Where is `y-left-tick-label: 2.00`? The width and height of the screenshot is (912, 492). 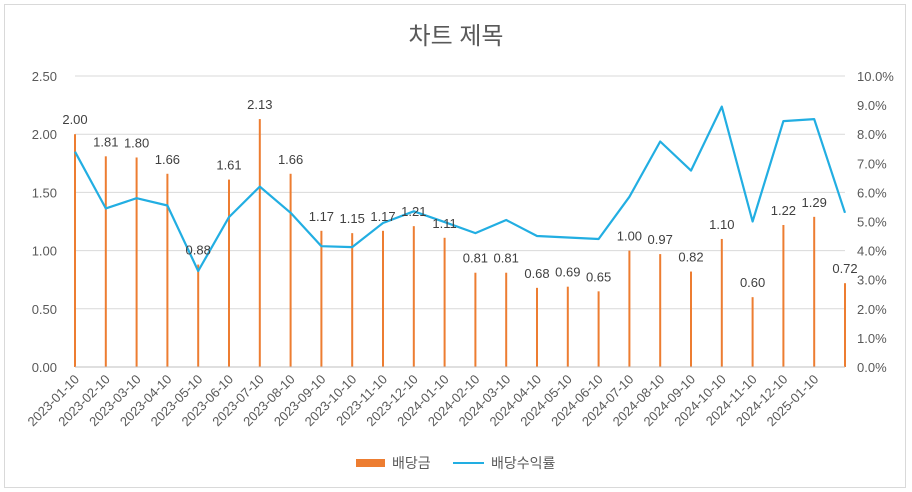 y-left-tick-label: 2.00 is located at coordinates (44, 134).